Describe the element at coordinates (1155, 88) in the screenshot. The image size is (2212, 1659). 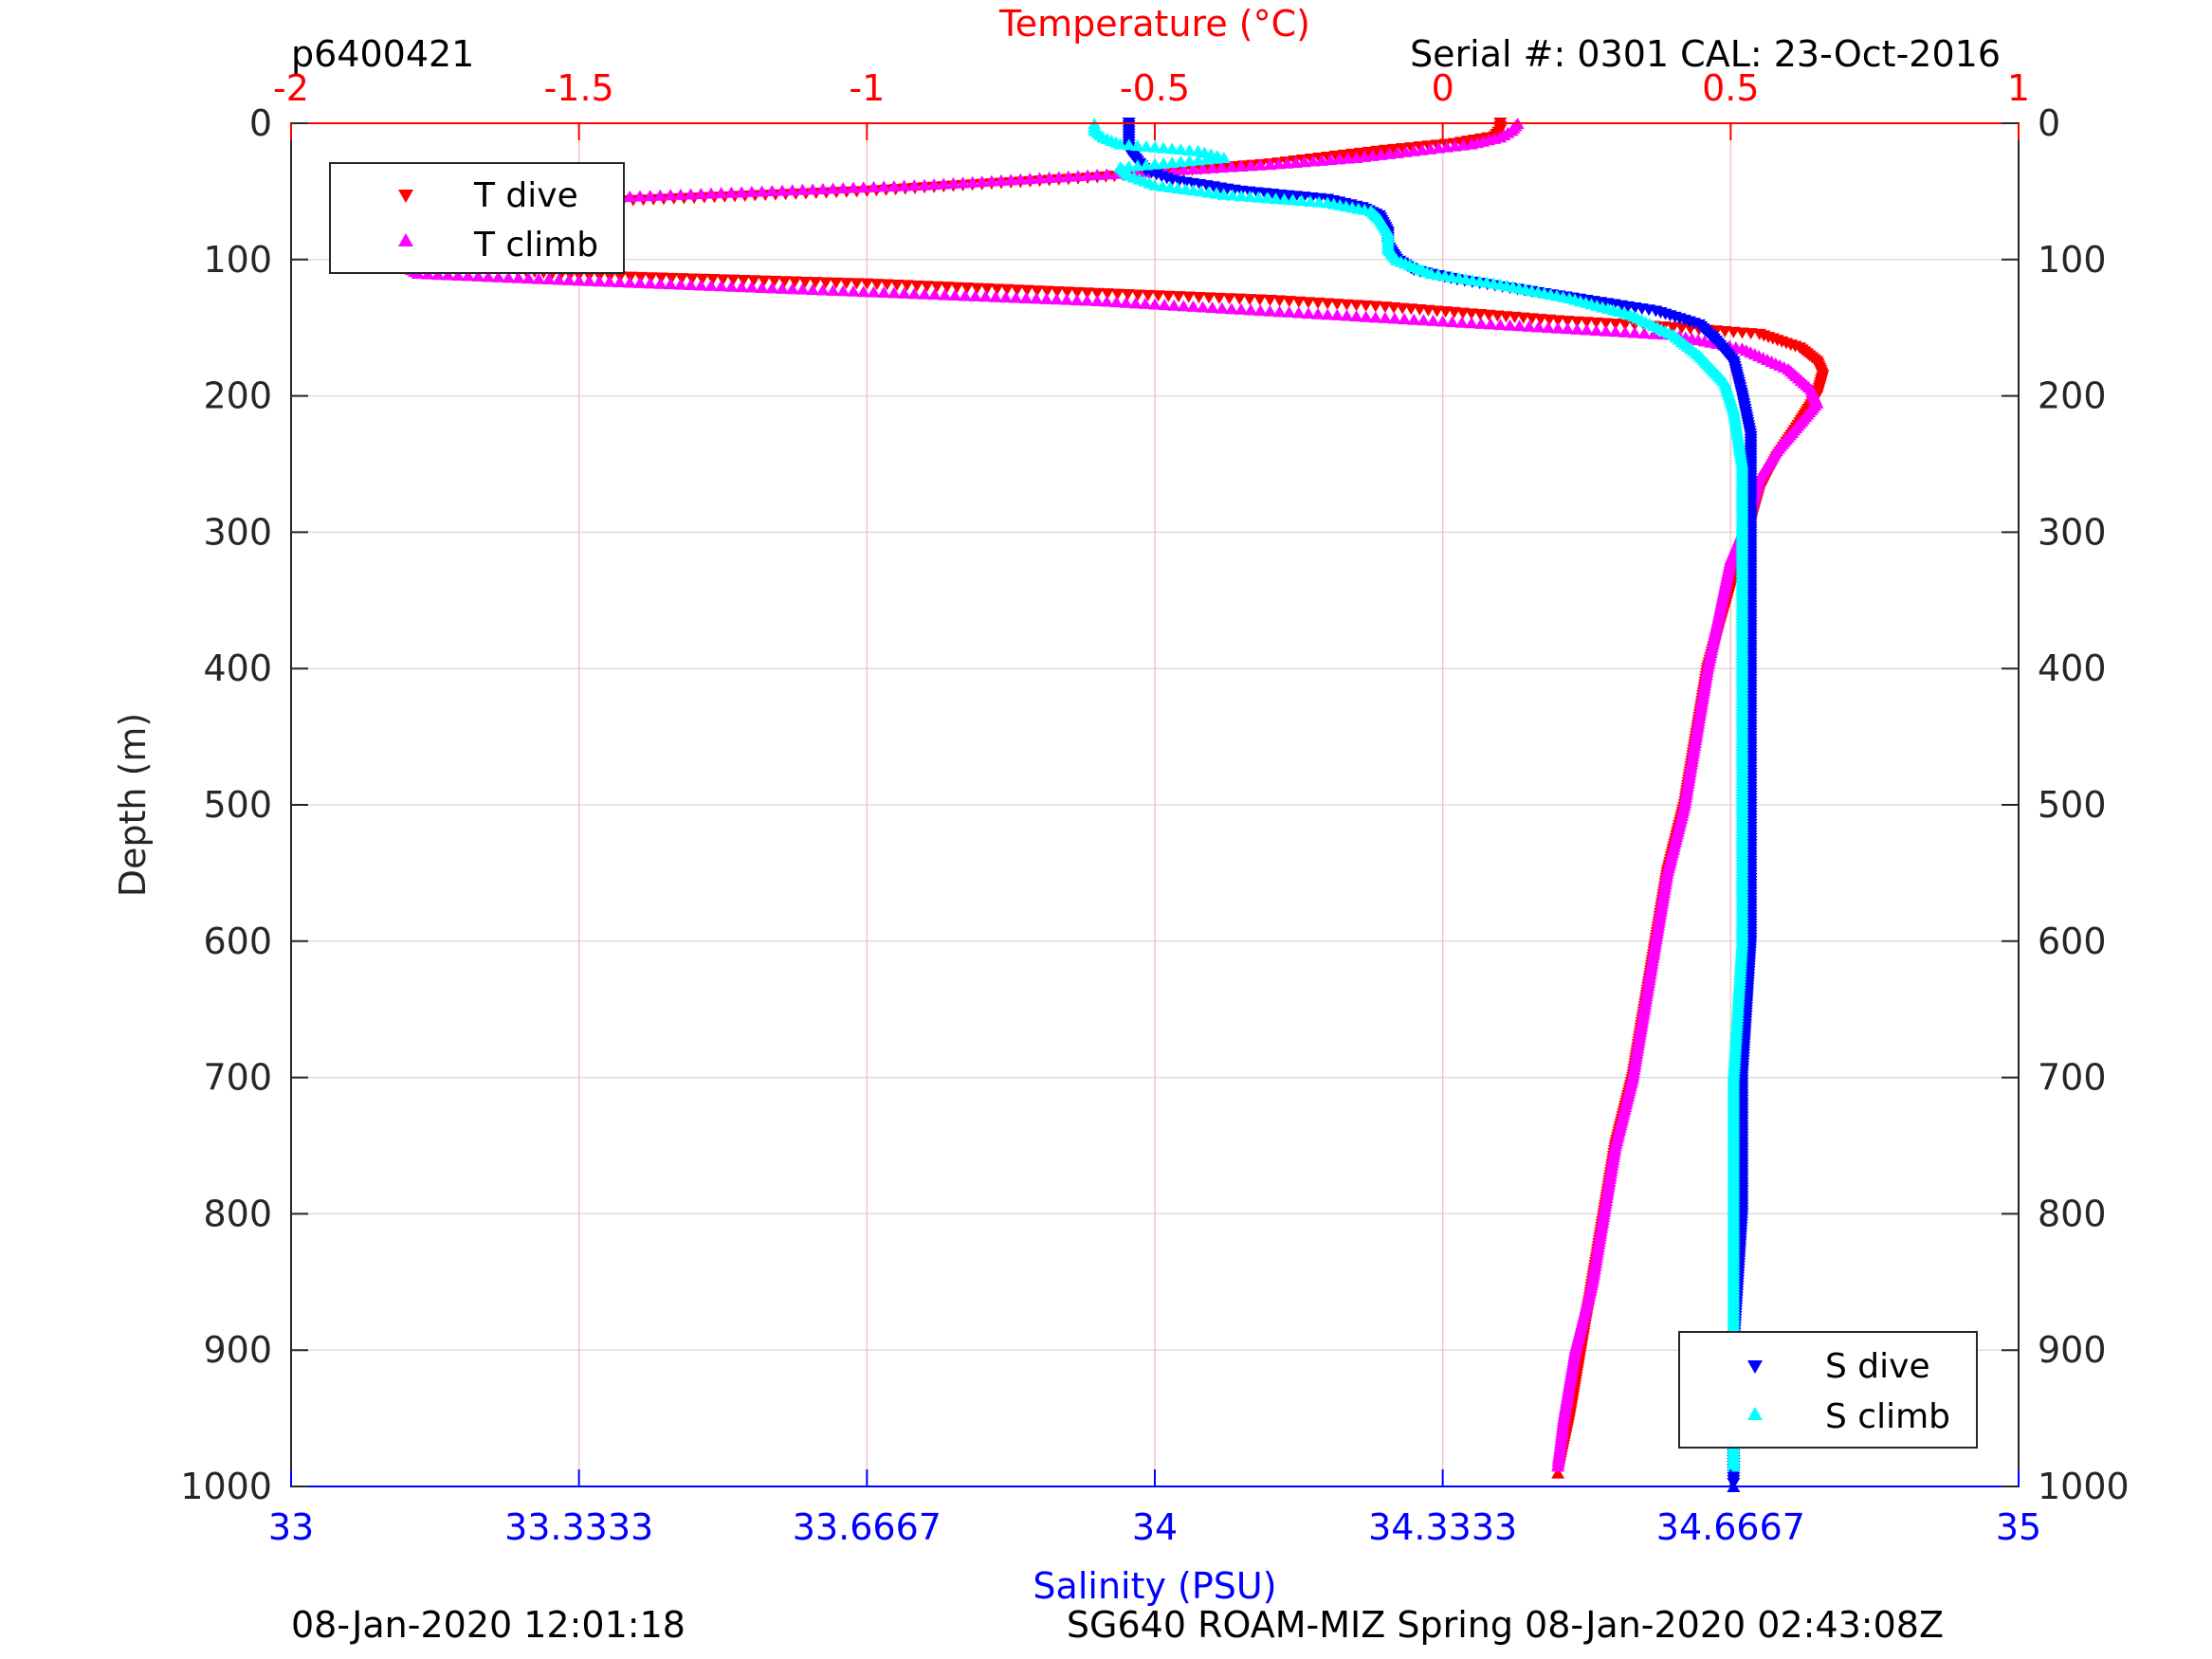
I see `temperature-tick-label: -0.5` at that location.